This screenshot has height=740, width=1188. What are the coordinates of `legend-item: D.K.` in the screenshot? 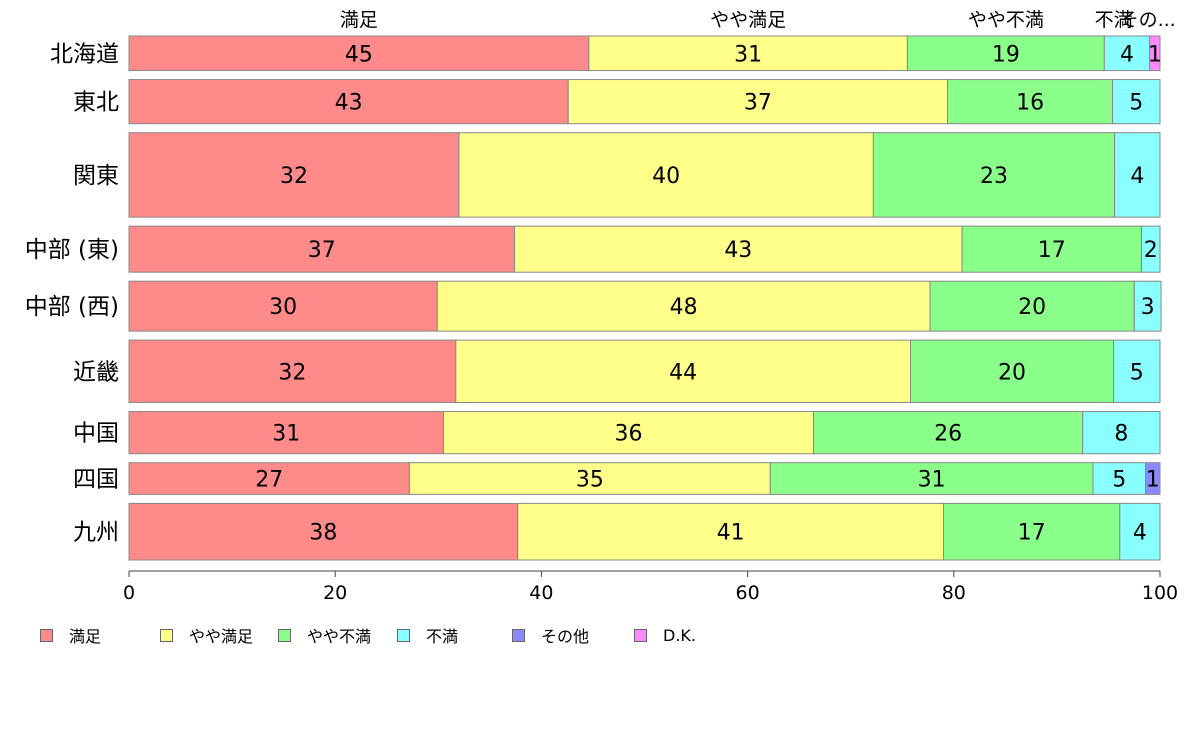 It's located at (665, 635).